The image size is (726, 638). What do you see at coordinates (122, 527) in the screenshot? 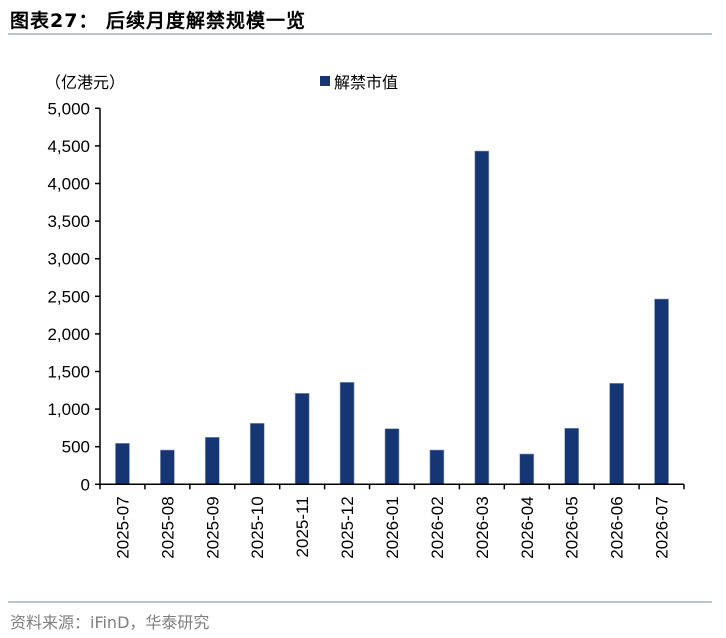
I see `x-tick-label: 2025-07` at bounding box center [122, 527].